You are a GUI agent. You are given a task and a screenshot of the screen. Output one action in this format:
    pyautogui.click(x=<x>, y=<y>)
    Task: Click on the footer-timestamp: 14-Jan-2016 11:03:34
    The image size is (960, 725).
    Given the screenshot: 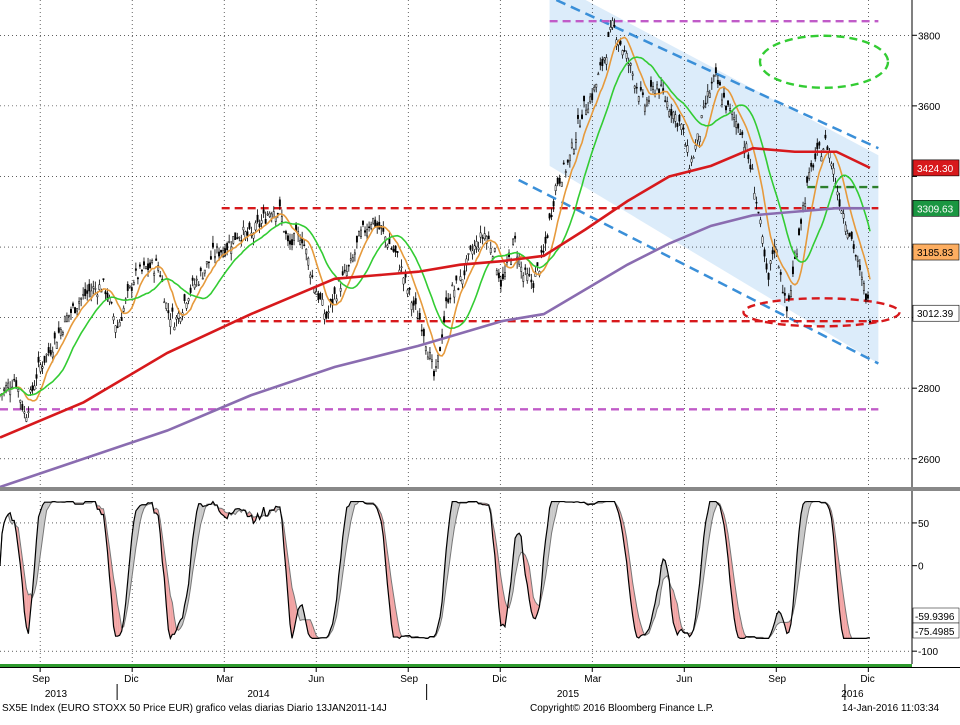 What is the action you would take?
    pyautogui.click(x=890, y=708)
    